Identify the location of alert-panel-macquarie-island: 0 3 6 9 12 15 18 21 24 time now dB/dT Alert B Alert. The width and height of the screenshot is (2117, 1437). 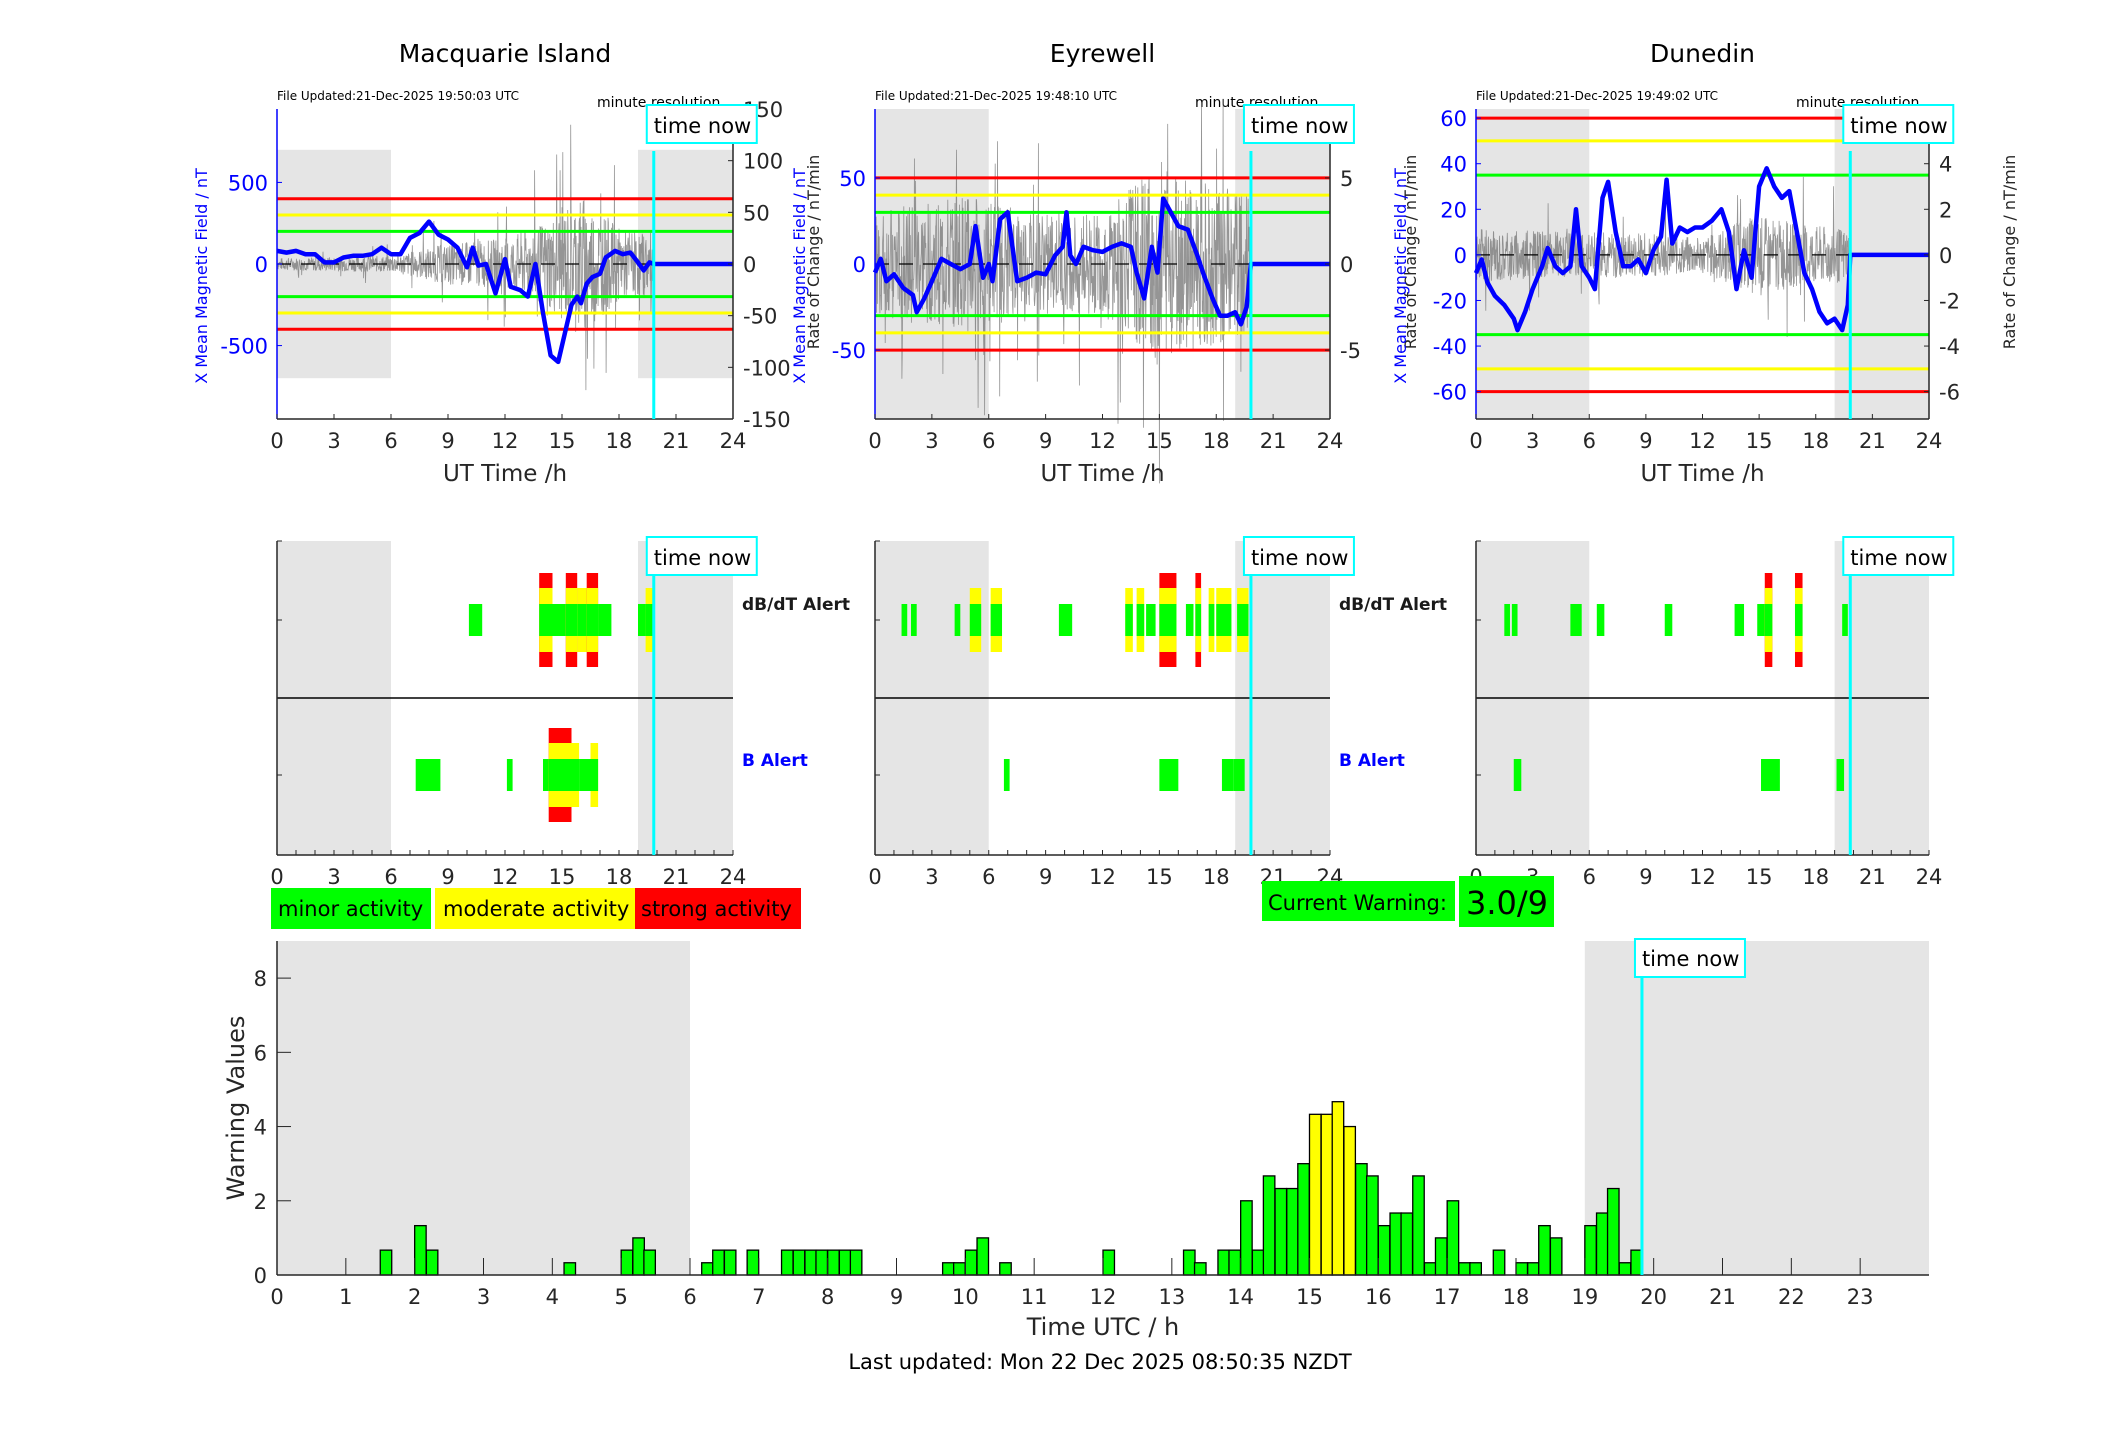
(560, 712).